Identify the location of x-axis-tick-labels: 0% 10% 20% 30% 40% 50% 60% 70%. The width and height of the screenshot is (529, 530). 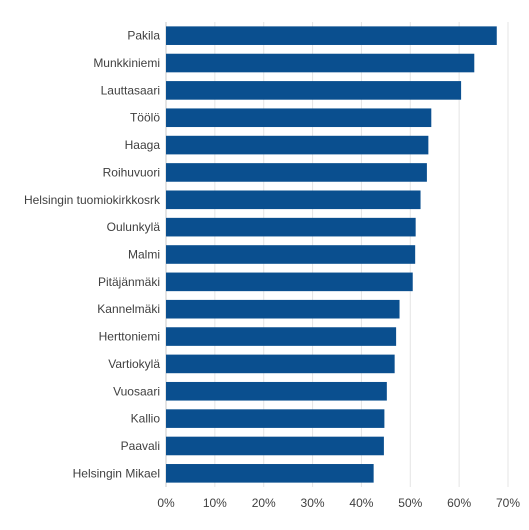
(338, 503).